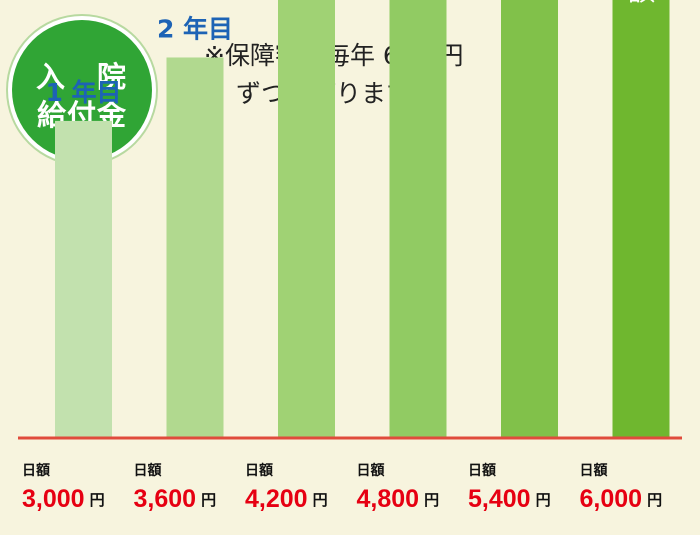 This screenshot has width=700, height=535. Describe the element at coordinates (51, 77) in the screenshot. I see `badge-char-1: 入` at that location.